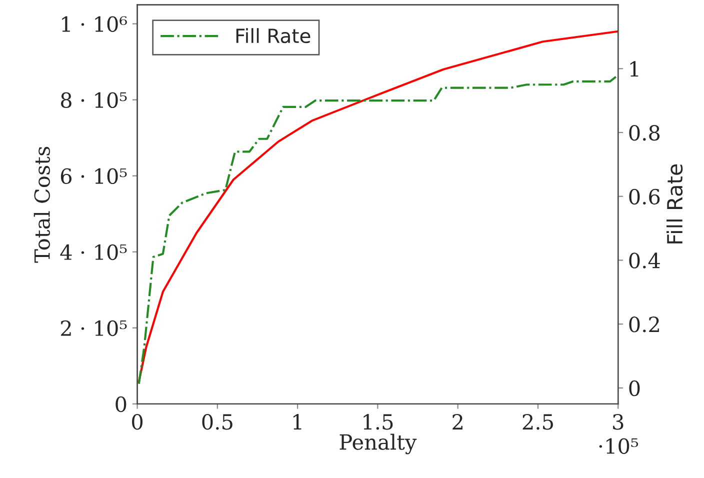 Image resolution: width=704 pixels, height=478 pixels. Describe the element at coordinates (644, 260) in the screenshot. I see `y2-tick-label: 0.4` at that location.